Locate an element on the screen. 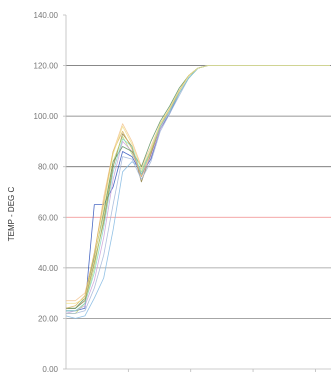 Image resolution: width=331 pixels, height=384 pixels. y-tick-label: 80.00 is located at coordinates (48, 167).